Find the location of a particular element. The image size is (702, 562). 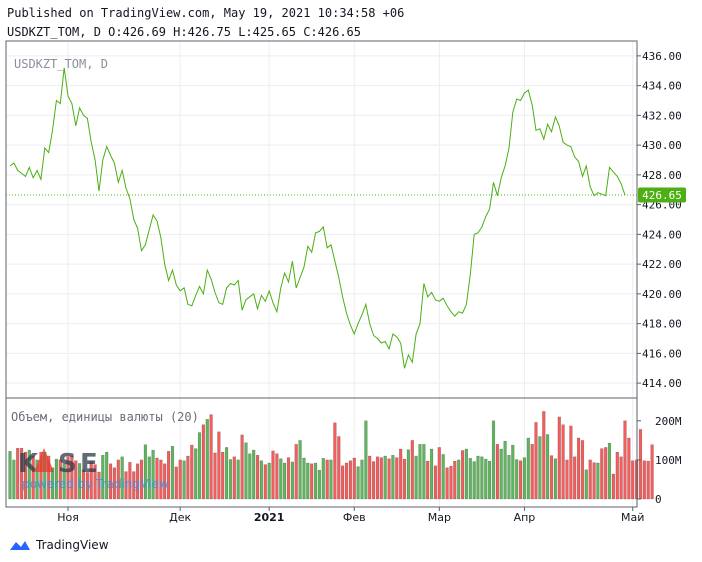

price-tick-label: 428.00 is located at coordinates (662, 175).